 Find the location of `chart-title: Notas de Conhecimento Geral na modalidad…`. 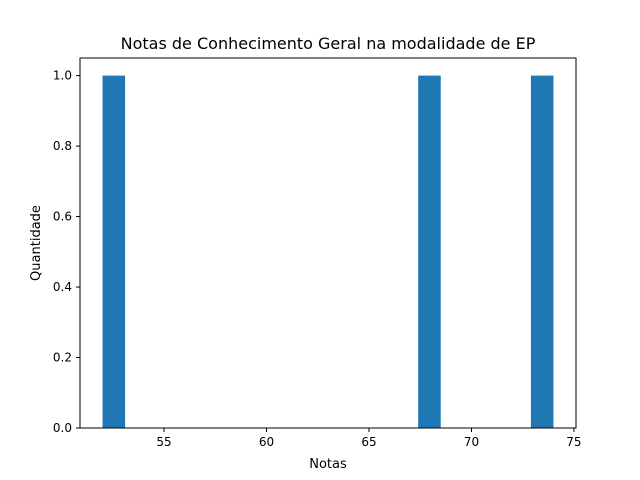

chart-title: Notas de Conhecimento Geral na modalidad… is located at coordinates (328, 43).